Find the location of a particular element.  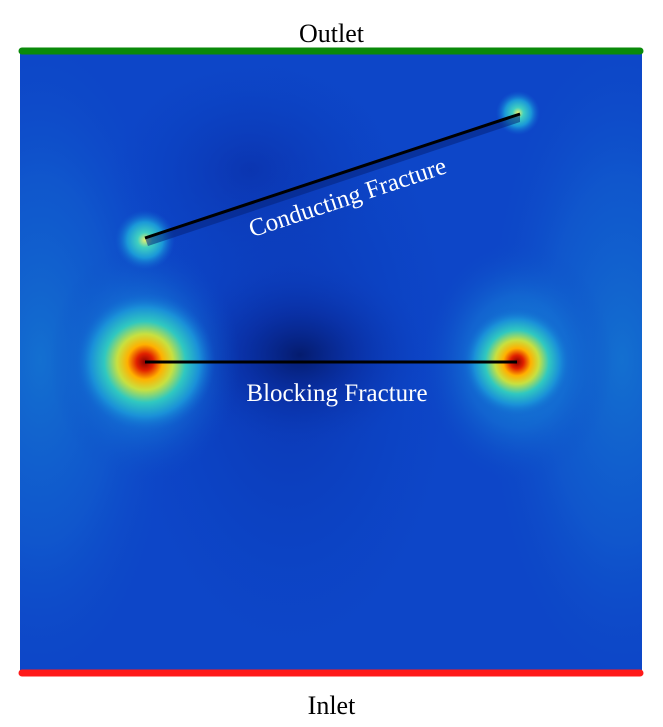

outlet-label: Outlet is located at coordinates (331, 33).